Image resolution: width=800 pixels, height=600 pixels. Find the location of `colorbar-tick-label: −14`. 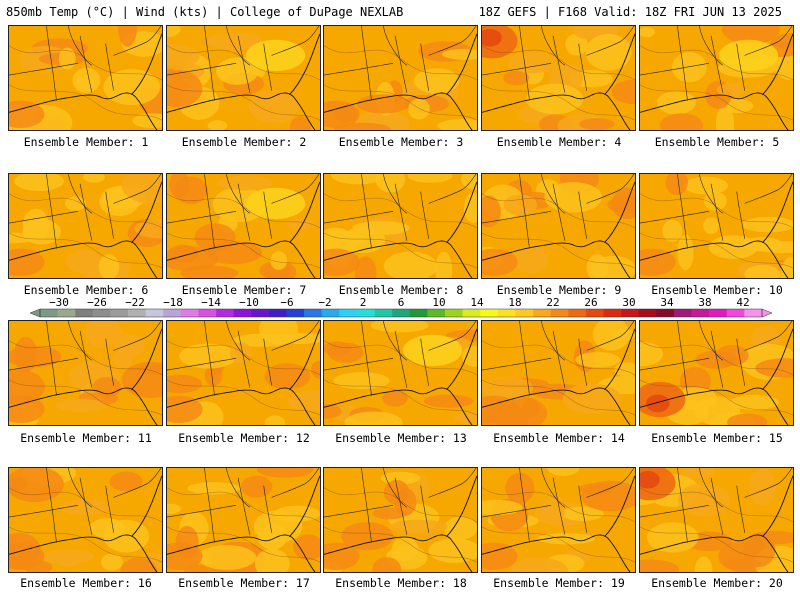

colorbar-tick-label: −14 is located at coordinates (211, 302).